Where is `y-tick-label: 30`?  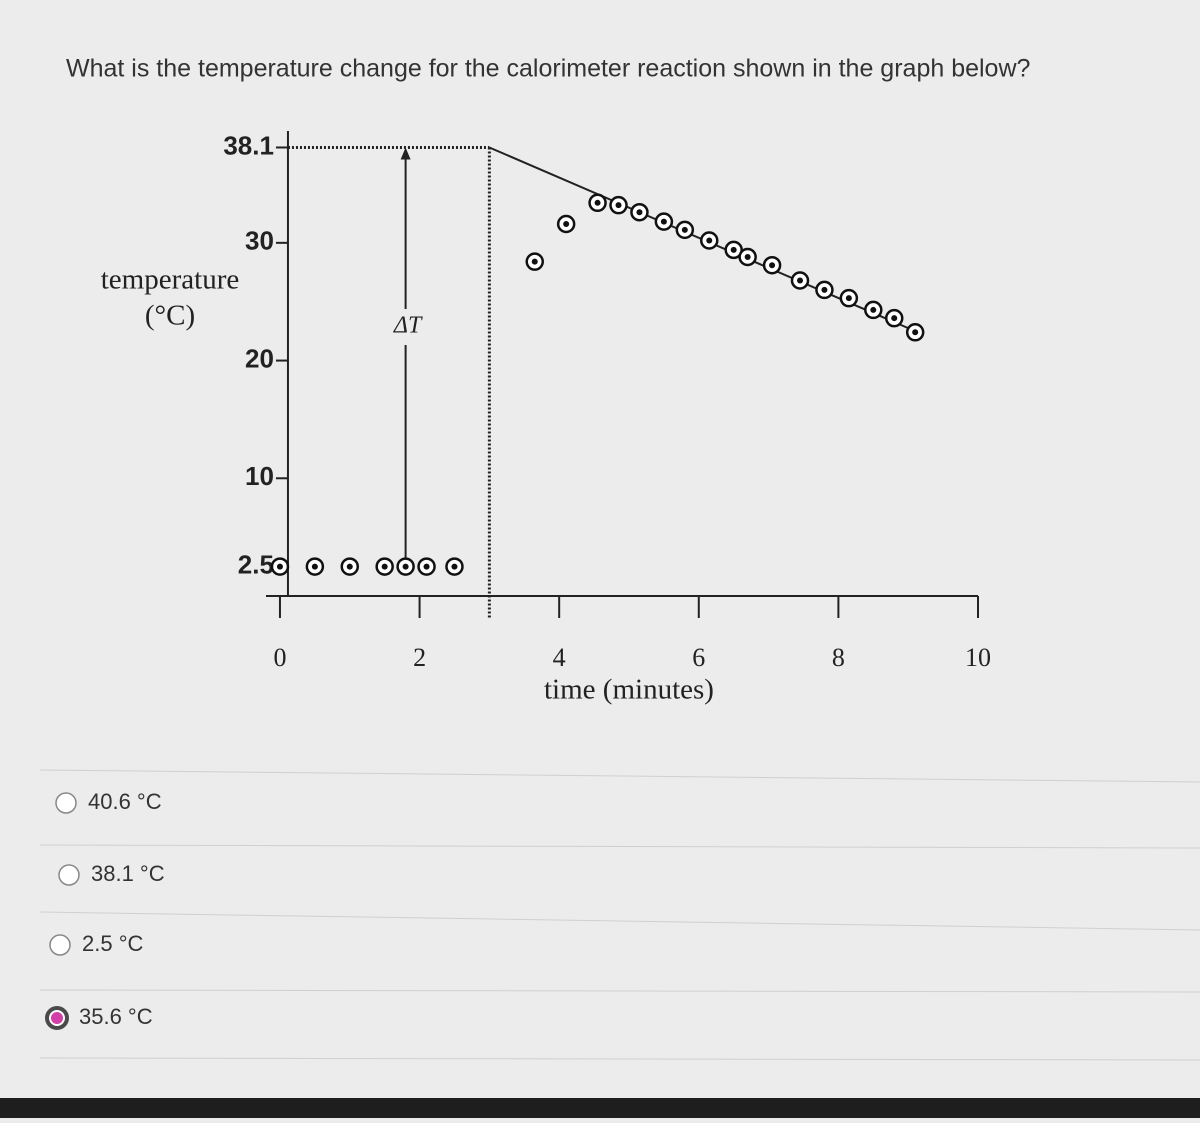
y-tick-label: 30 is located at coordinates (259, 241).